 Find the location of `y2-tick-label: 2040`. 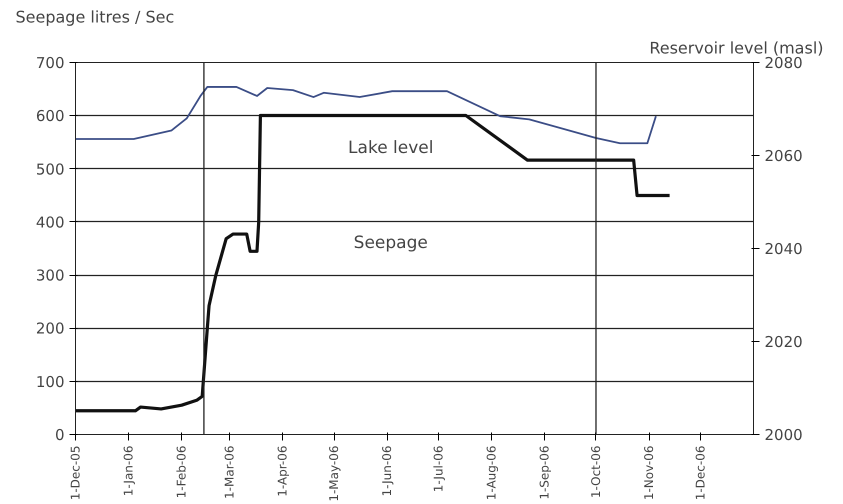

y2-tick-label: 2040 is located at coordinates (783, 249).